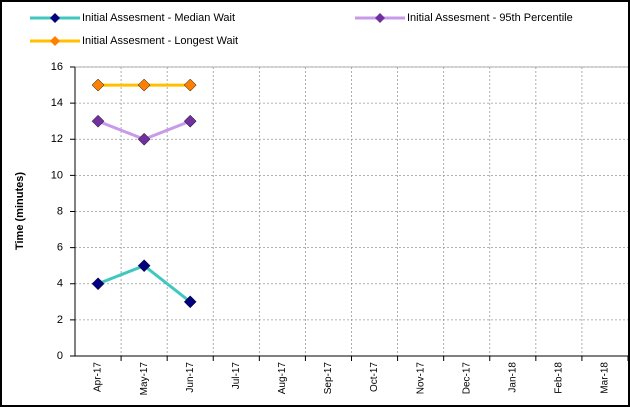  What do you see at coordinates (144, 379) in the screenshot?
I see `x-tick-label: May-17` at bounding box center [144, 379].